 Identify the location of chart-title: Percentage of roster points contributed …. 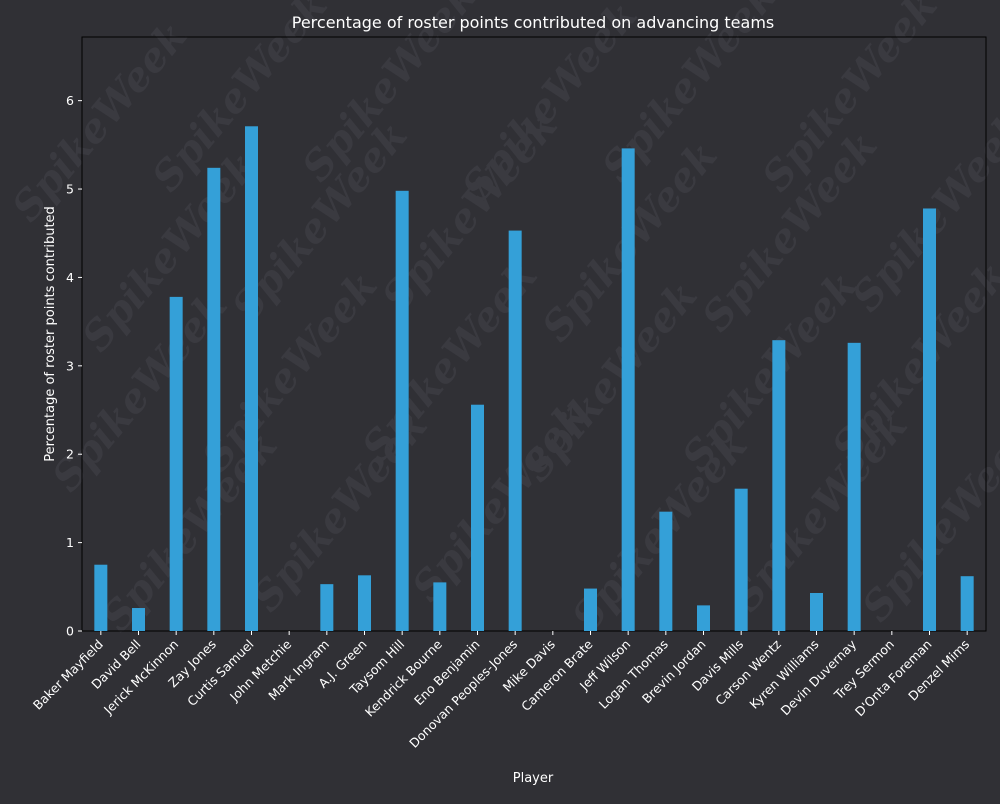
(533, 22).